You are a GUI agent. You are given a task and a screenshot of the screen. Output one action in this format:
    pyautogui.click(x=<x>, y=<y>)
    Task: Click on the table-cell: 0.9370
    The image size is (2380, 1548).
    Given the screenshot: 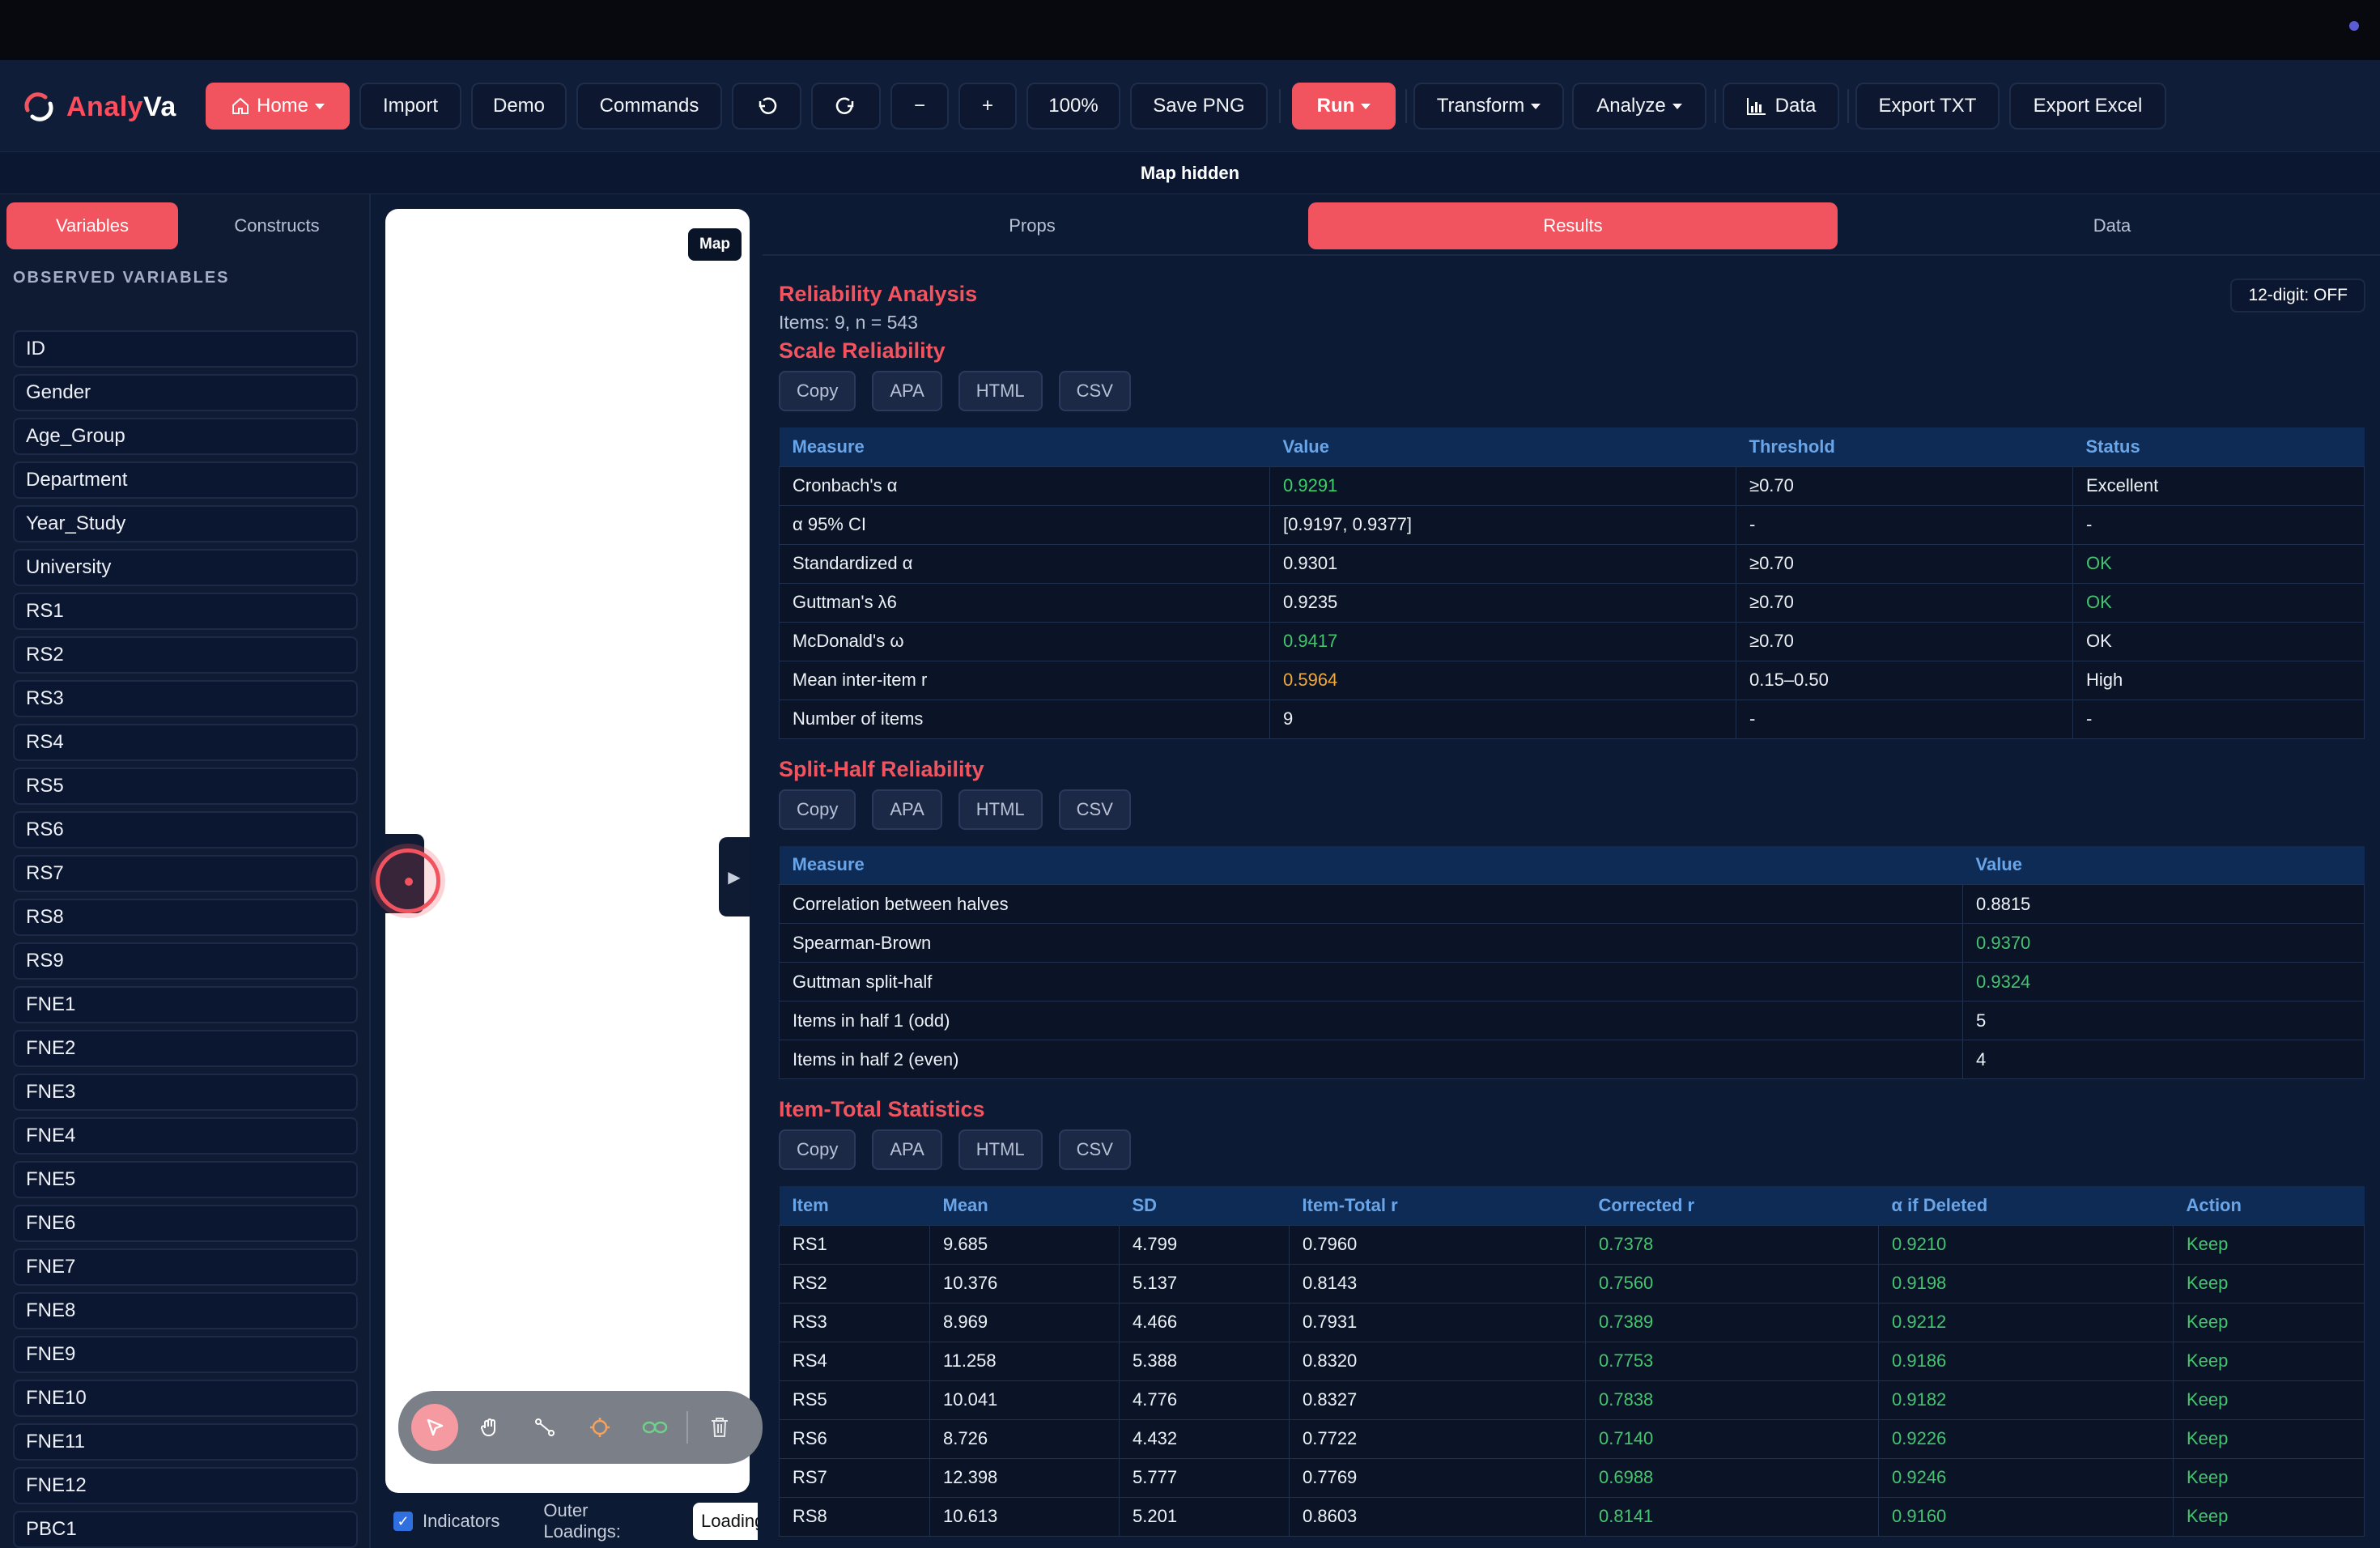 What is the action you would take?
    pyautogui.click(x=2163, y=943)
    